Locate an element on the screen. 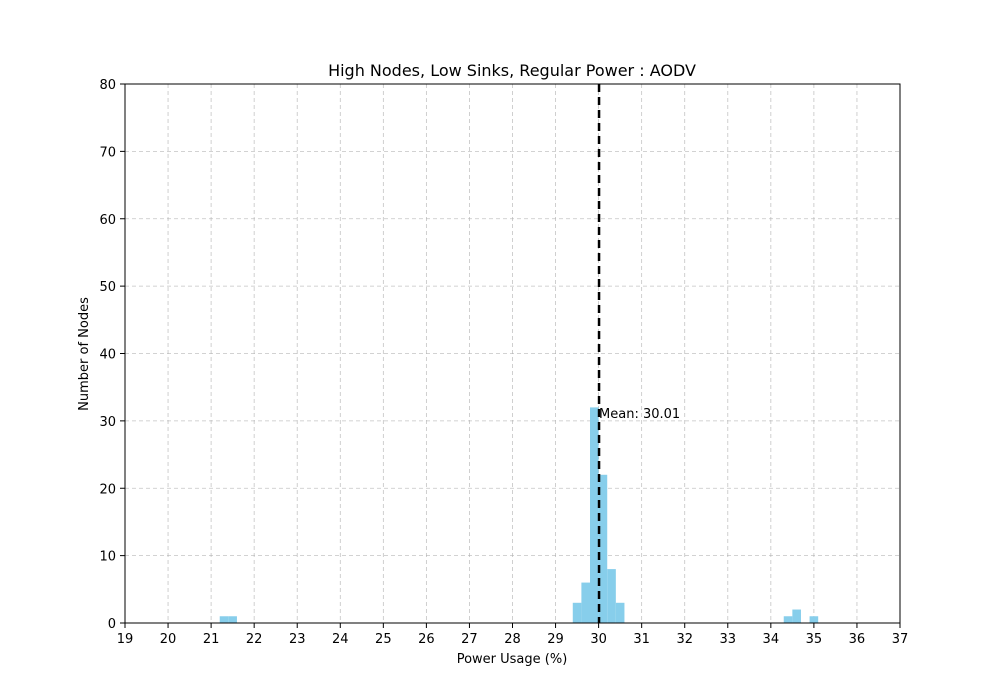  x-tick-label: 21 is located at coordinates (211, 639).